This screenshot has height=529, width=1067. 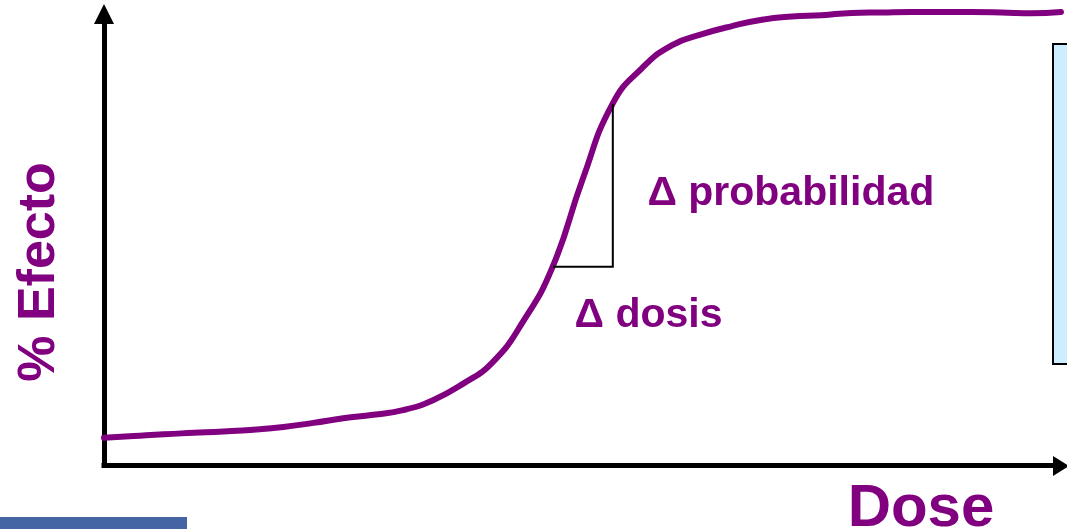 What do you see at coordinates (791, 191) in the screenshot?
I see `annotation: Δ probabilidad` at bounding box center [791, 191].